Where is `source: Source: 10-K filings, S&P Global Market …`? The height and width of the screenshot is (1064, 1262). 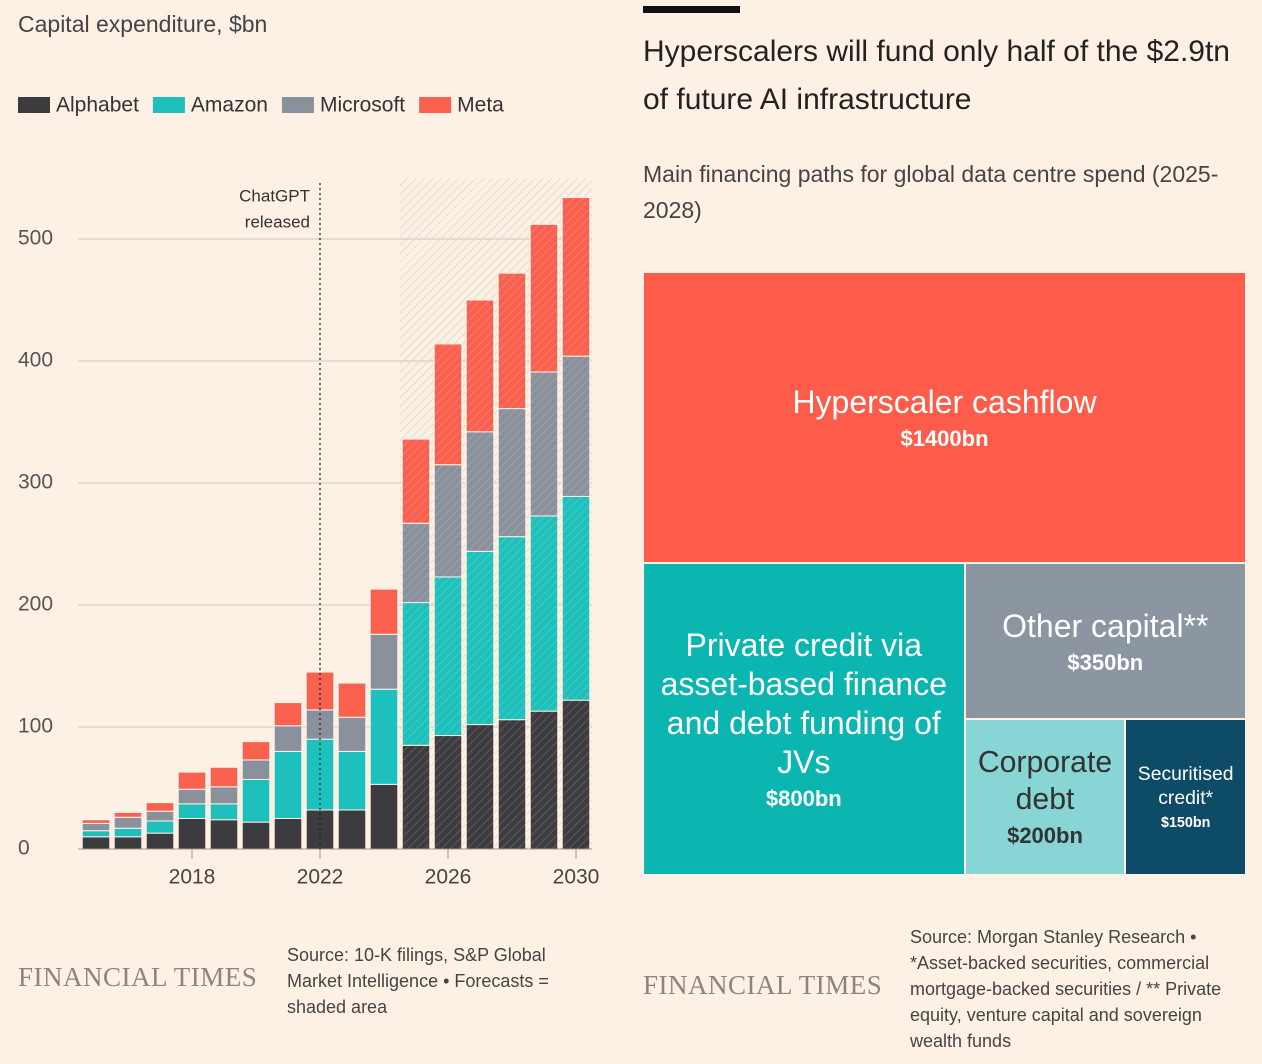
source: Source: 10-K filings, S&P Global Market … is located at coordinates (418, 981).